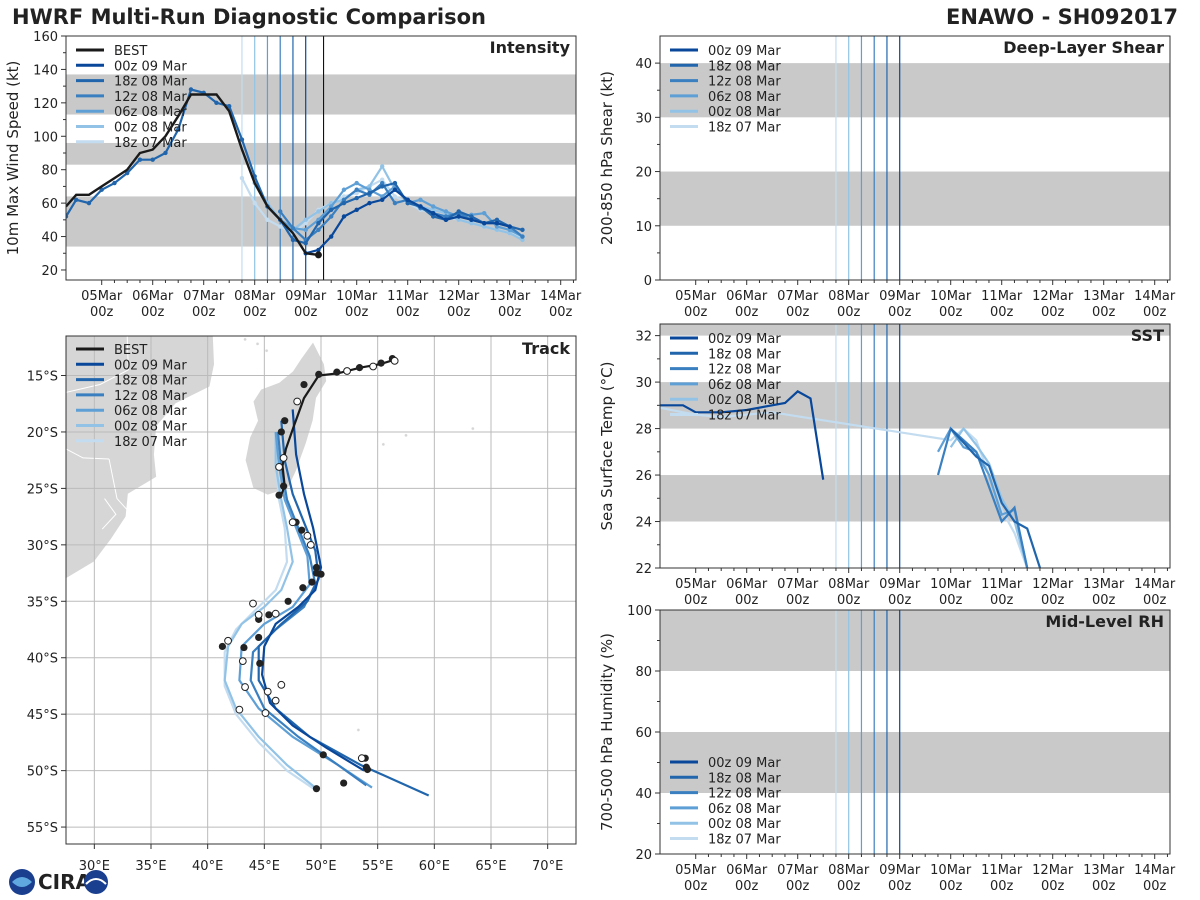 Image resolution: width=1200 pixels, height=900 pixels. I want to click on sst-xtick-label: 07Mar, so click(798, 584).